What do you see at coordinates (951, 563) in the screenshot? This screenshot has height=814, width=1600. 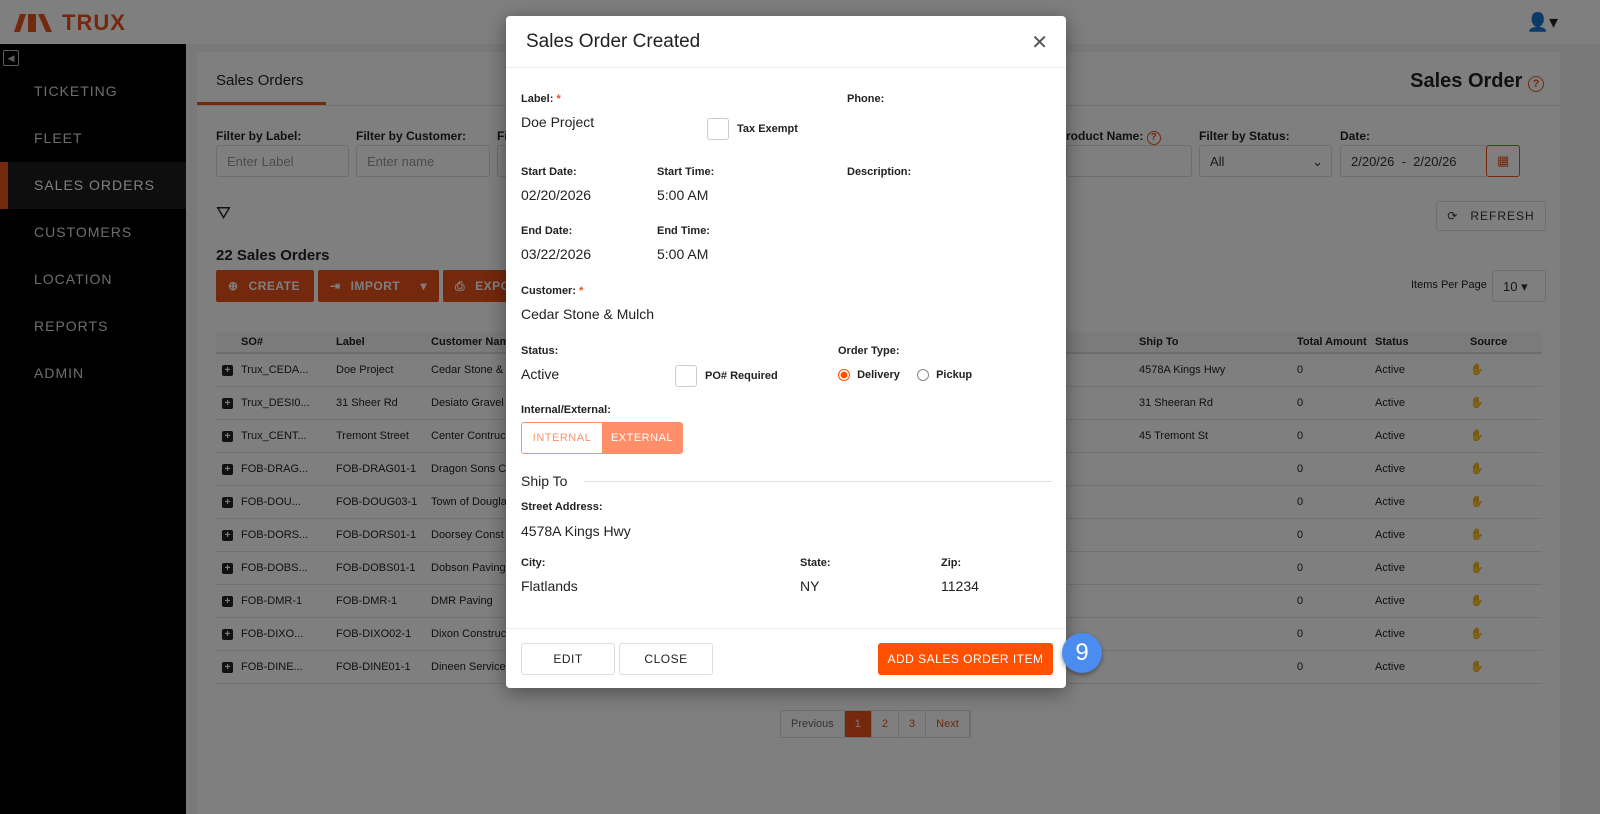 I see `zip-label: Zip:` at bounding box center [951, 563].